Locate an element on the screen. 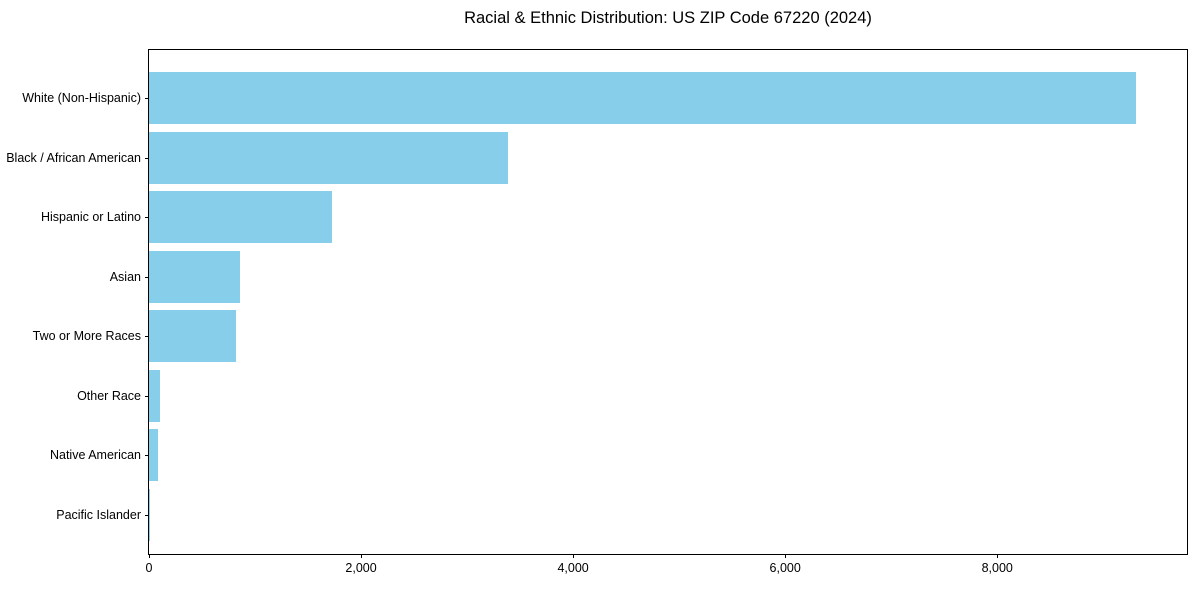  y-axis-label: Other Race is located at coordinates (109, 395).